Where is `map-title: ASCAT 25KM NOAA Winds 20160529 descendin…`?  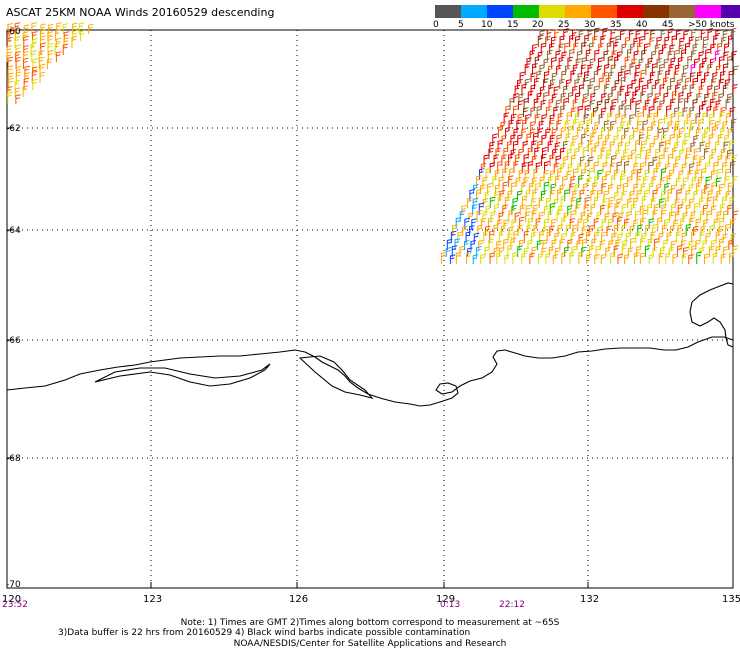
map-title: ASCAT 25KM NOAA Winds 20160529 descendin… is located at coordinates (140, 12).